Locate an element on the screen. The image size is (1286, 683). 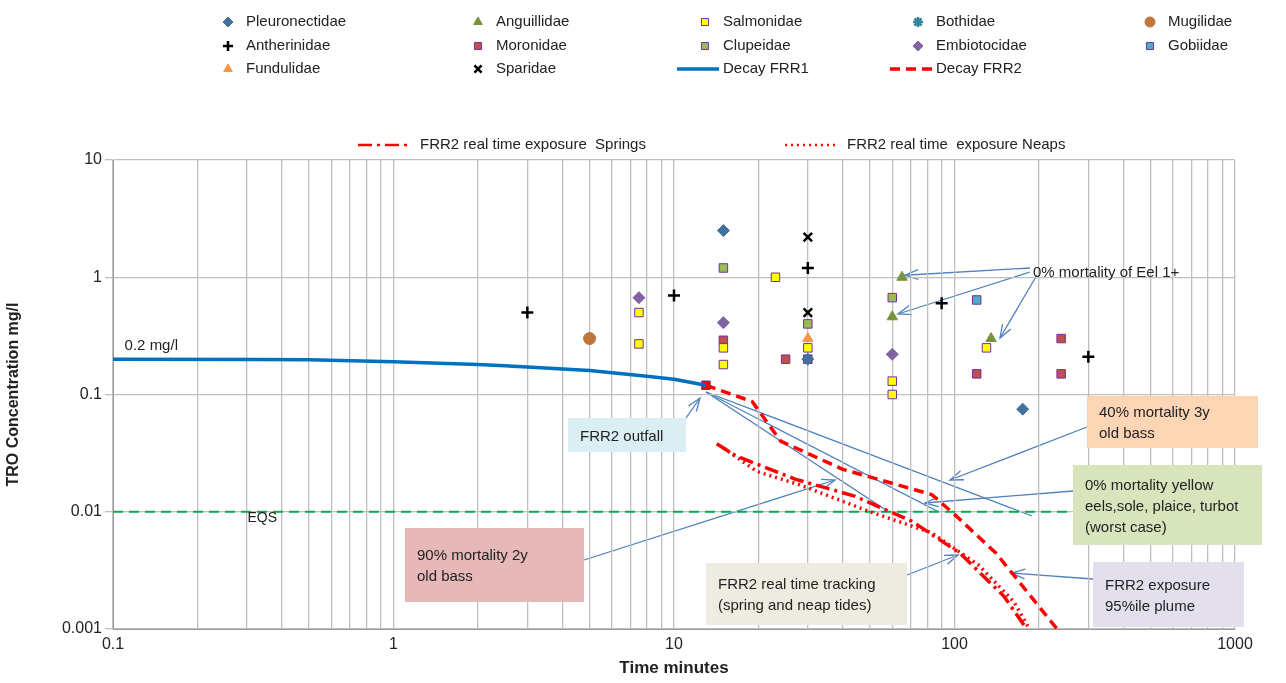
legend-label: Sparidae is located at coordinates (526, 68).